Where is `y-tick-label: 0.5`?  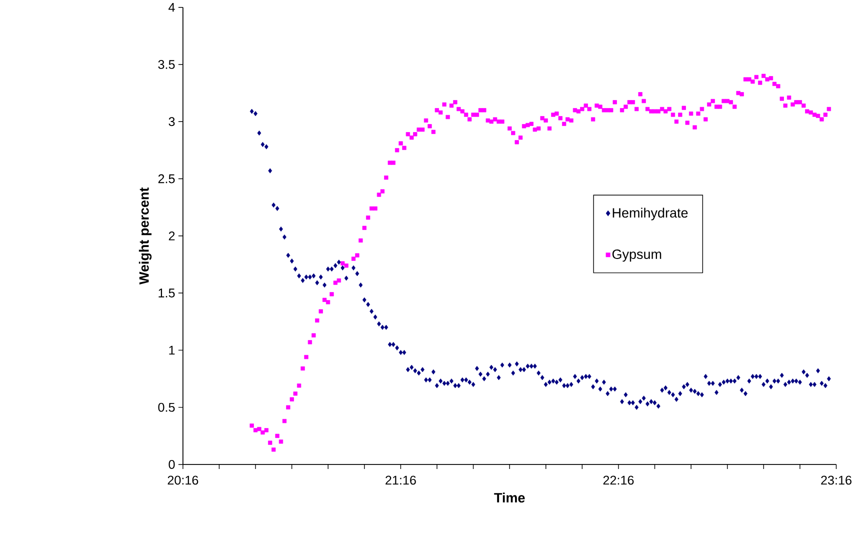
y-tick-label: 0.5 is located at coordinates (166, 407).